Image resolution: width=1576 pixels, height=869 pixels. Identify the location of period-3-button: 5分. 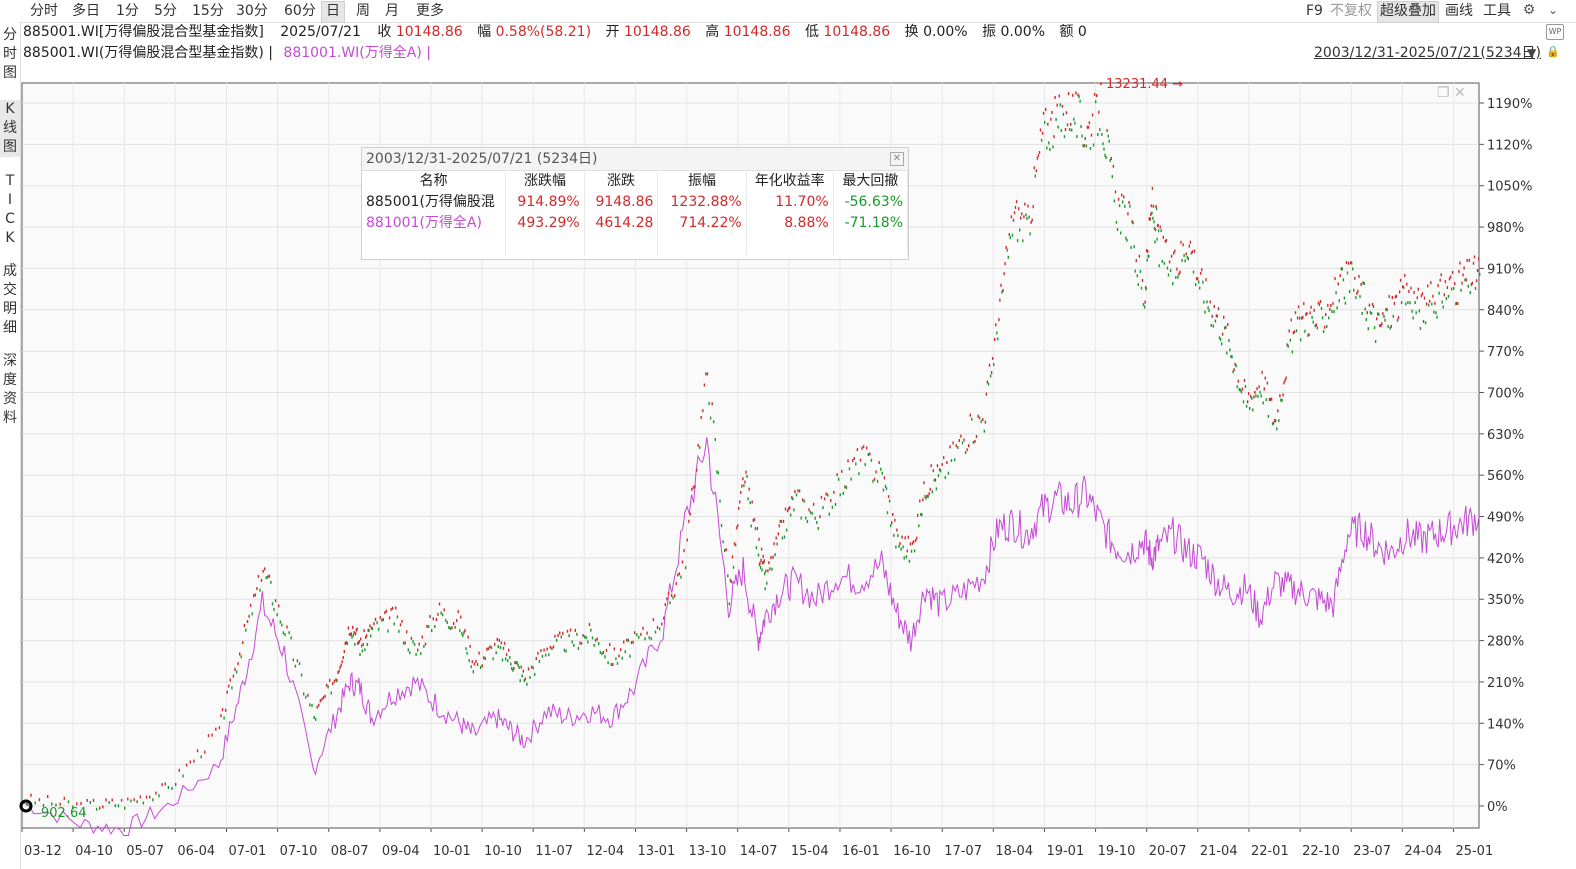
(165, 11).